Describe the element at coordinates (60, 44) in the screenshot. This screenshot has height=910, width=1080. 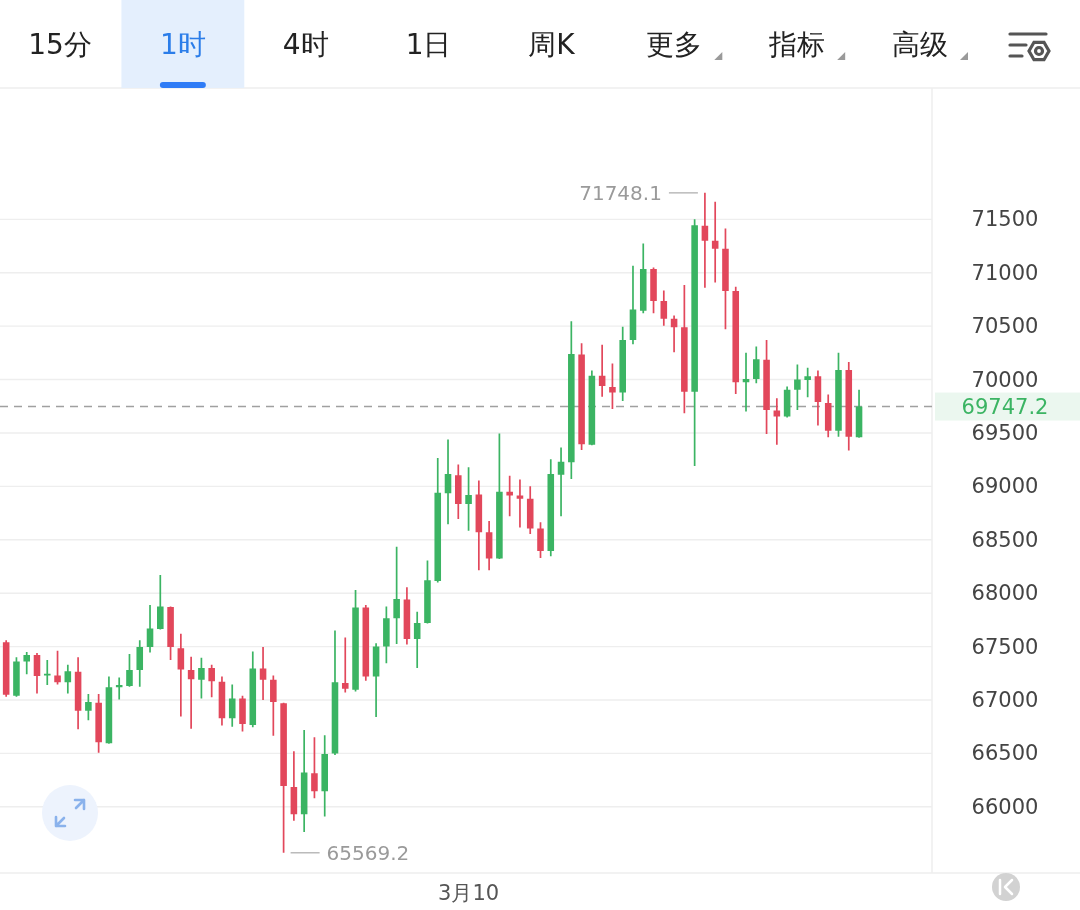
I see `tab-label: 15分` at that location.